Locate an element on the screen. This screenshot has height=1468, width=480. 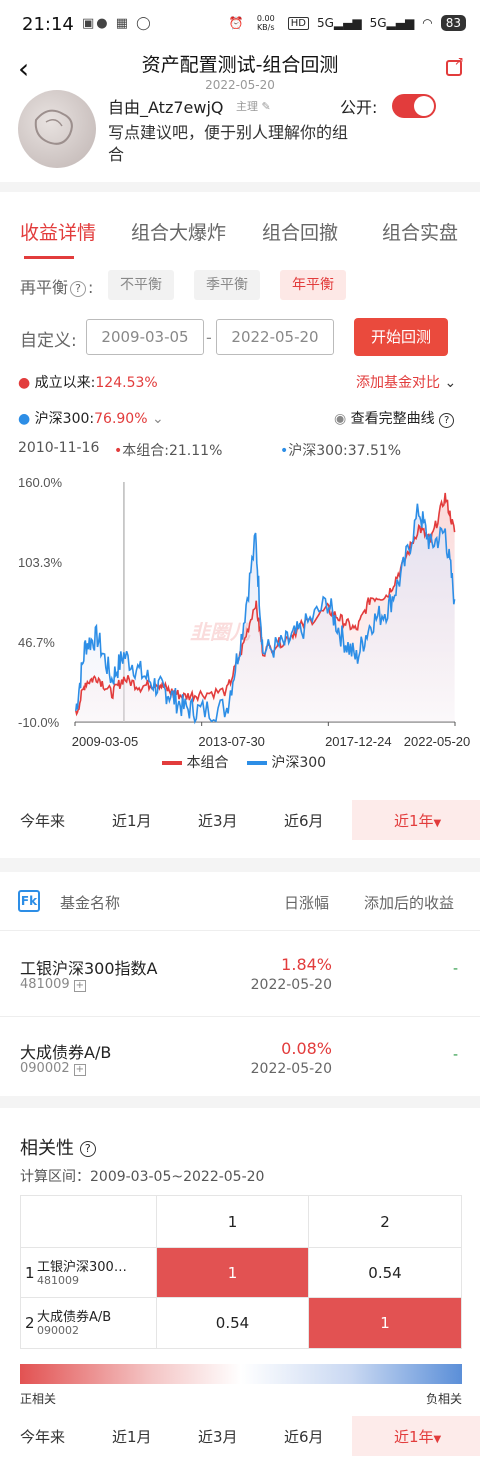
y-tick-label: 160.0% is located at coordinates (40, 482).